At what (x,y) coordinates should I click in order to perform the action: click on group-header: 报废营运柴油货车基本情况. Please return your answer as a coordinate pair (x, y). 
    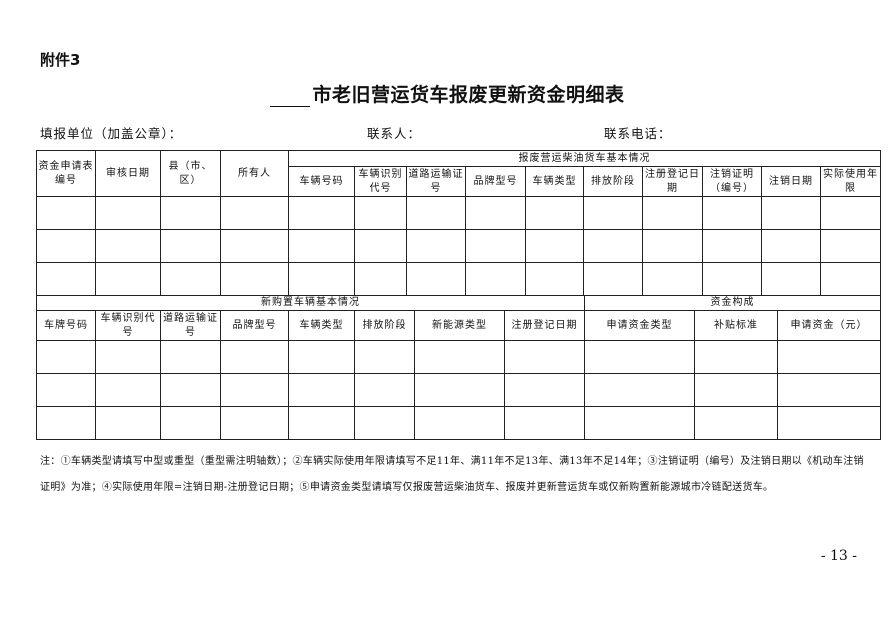
    Looking at the image, I should click on (584, 158).